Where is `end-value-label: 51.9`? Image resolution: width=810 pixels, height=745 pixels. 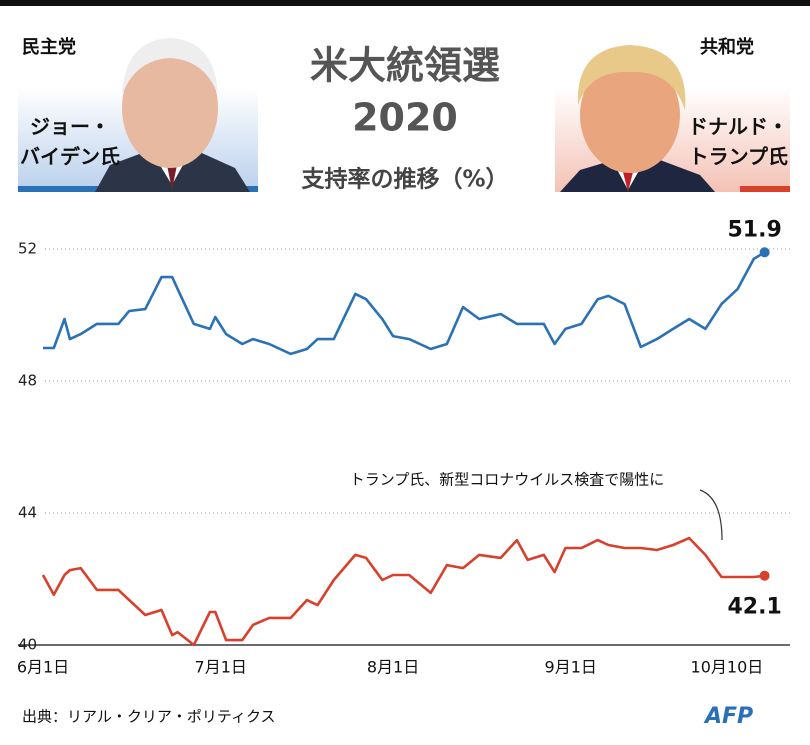 end-value-label: 51.9 is located at coordinates (754, 229).